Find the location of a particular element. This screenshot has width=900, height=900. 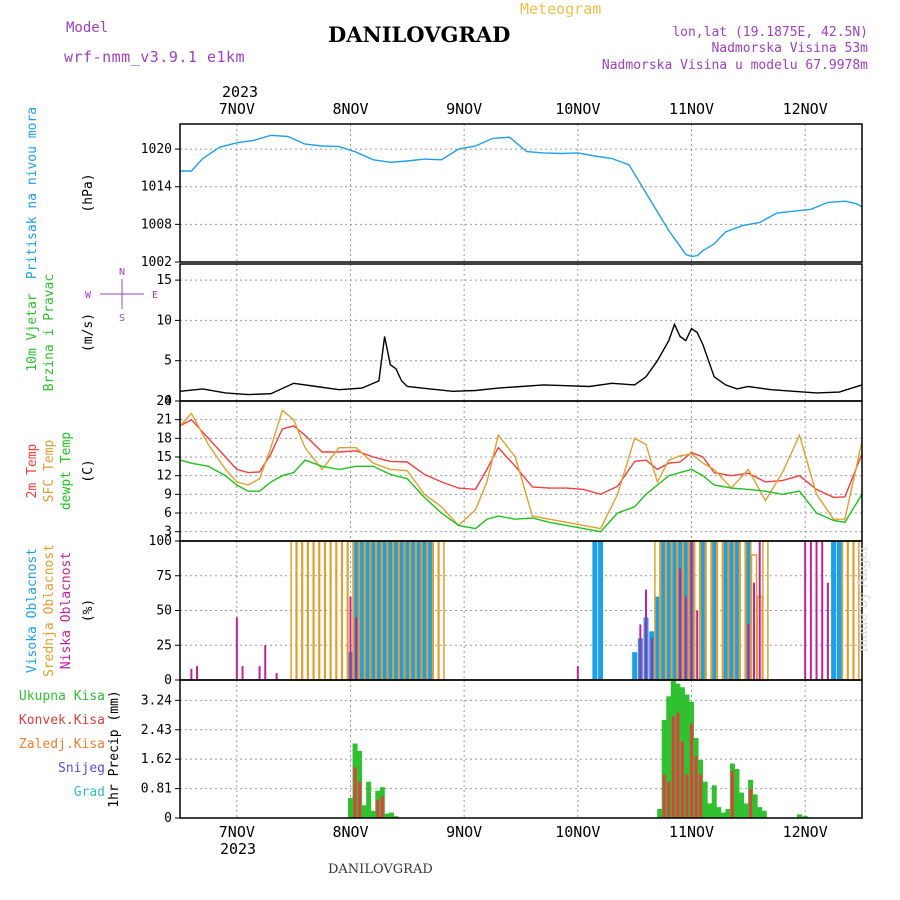

bottom-day-label: 12NOV is located at coordinates (805, 832).